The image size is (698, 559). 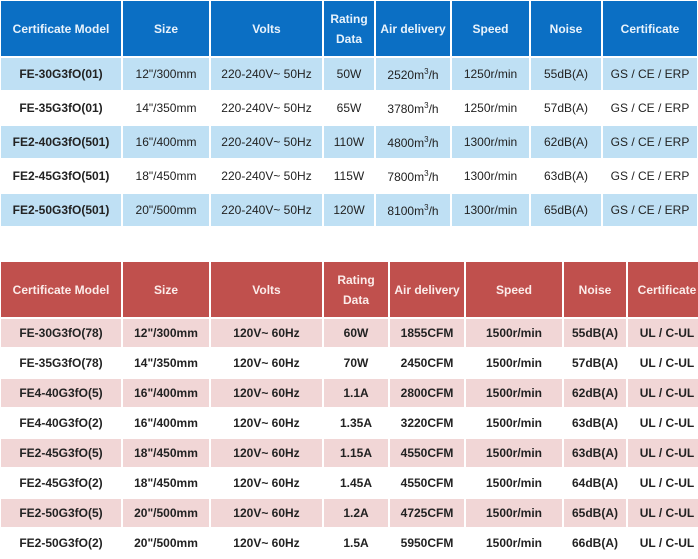 I want to click on cell-speed: 1250r/min, so click(x=490, y=108).